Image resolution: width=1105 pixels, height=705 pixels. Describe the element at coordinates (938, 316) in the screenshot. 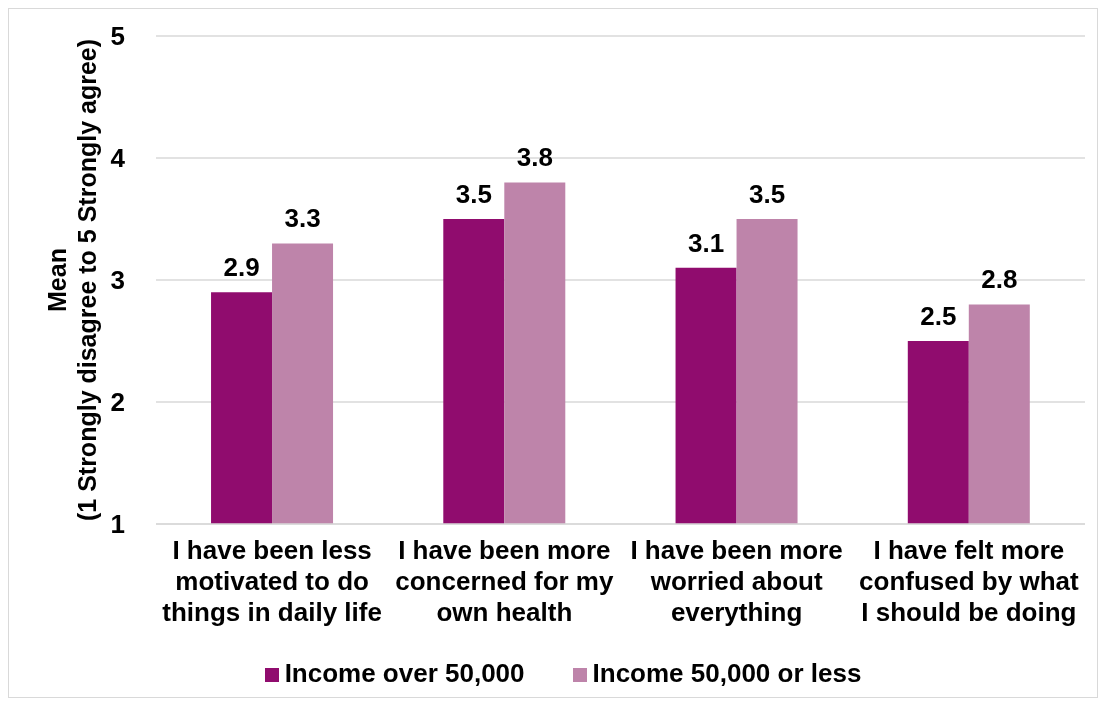

I see `data-label: 2.5` at that location.